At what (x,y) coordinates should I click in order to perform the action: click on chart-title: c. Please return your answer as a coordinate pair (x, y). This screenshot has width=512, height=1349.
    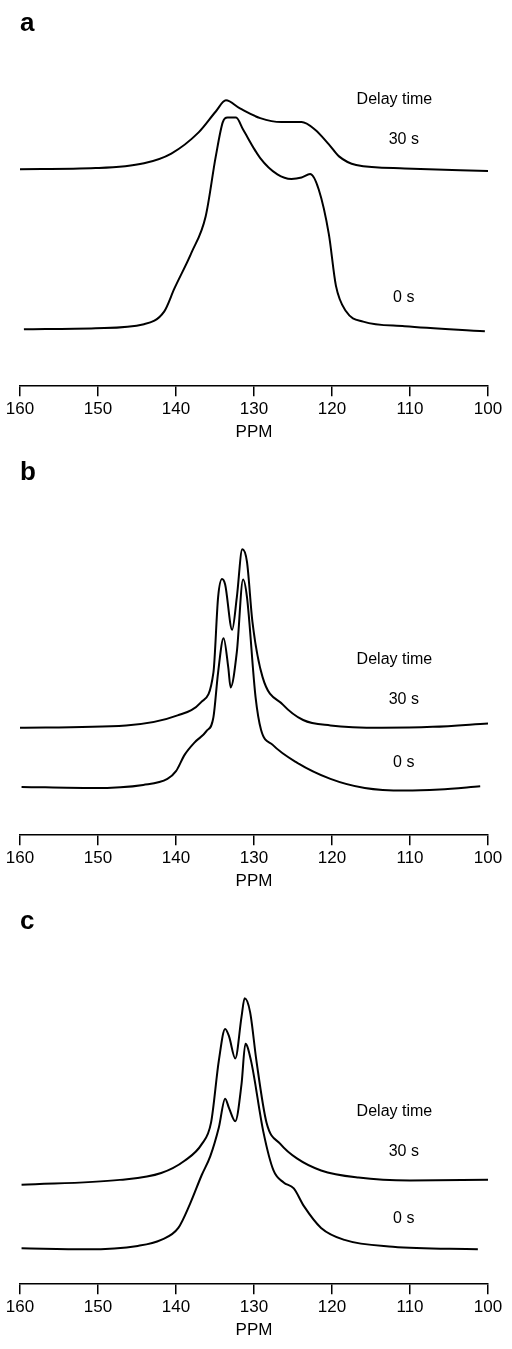
    Looking at the image, I should click on (27, 919).